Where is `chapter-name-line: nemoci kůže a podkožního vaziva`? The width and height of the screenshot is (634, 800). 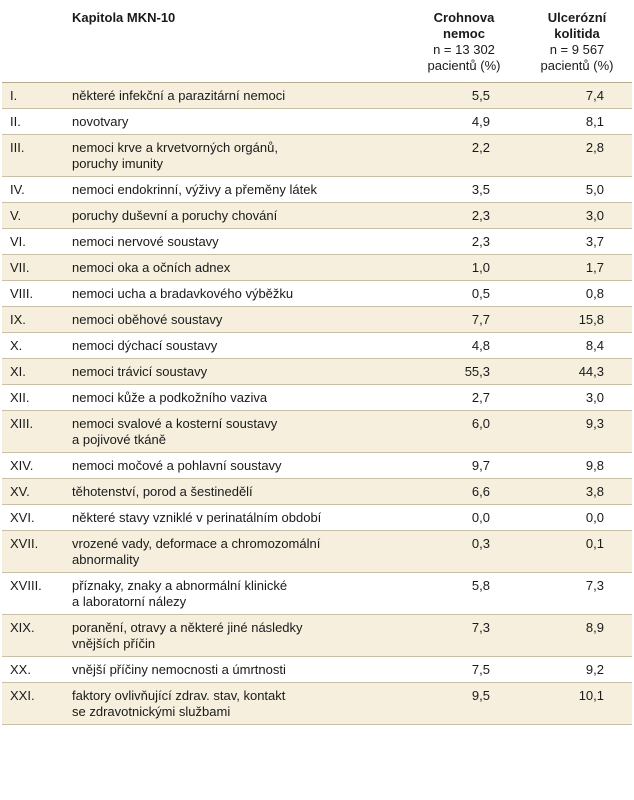 chapter-name-line: nemoci kůže a podkožního vaziva is located at coordinates (170, 397).